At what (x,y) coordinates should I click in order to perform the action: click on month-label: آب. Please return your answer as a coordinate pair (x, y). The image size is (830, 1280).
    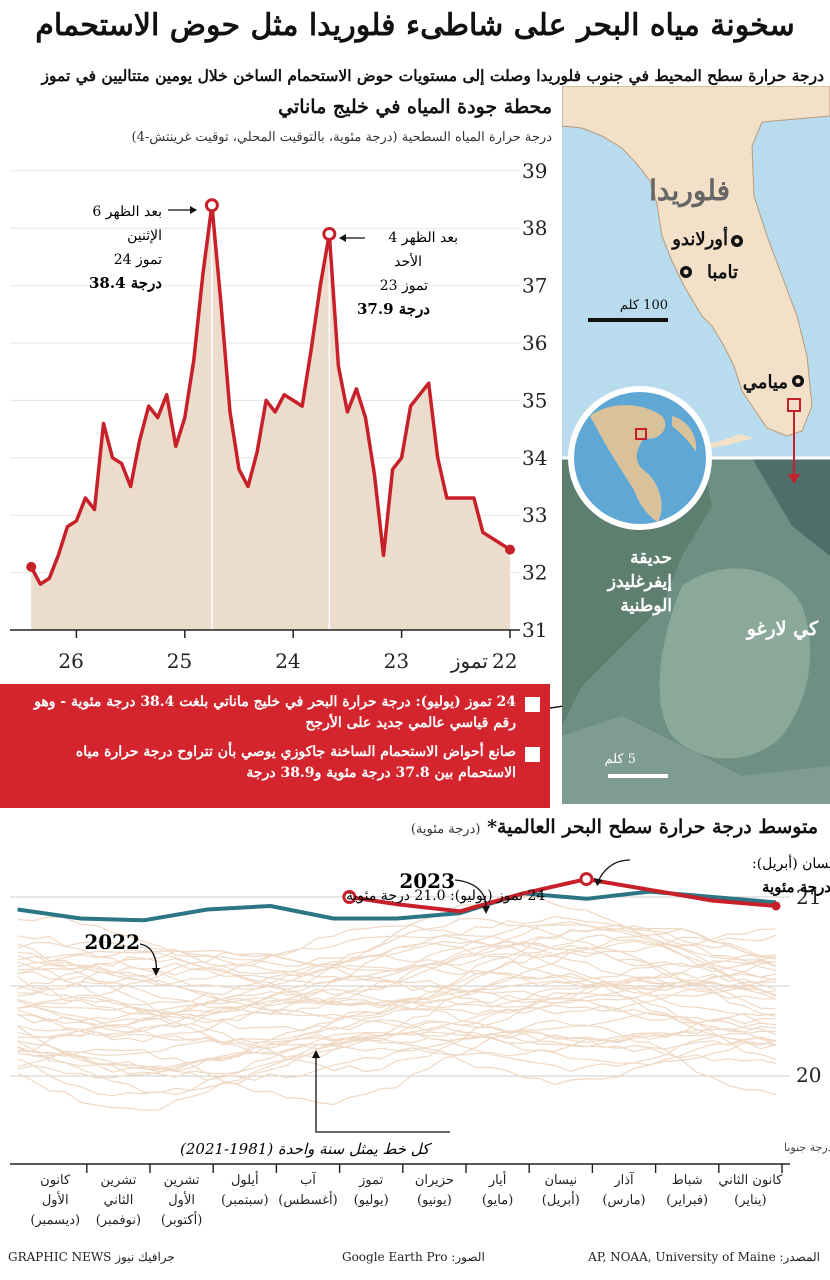
    Looking at the image, I should click on (308, 1179).